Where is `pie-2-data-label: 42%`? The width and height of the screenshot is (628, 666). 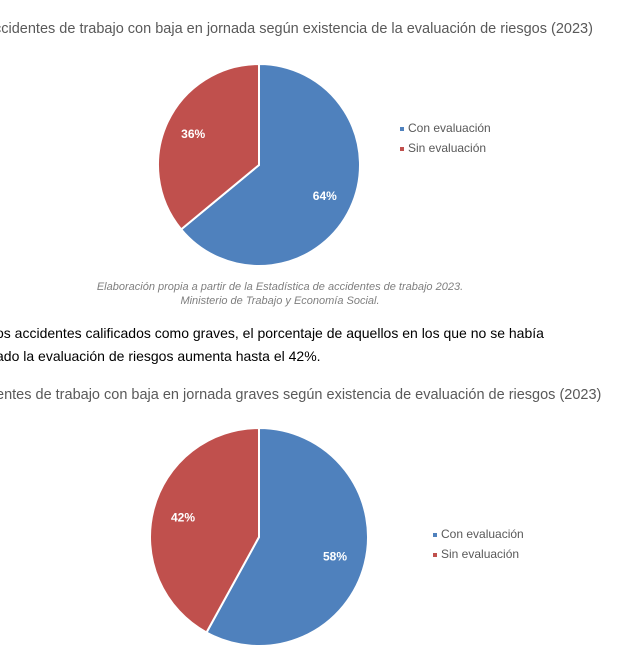 pie-2-data-label: 42% is located at coordinates (183, 517).